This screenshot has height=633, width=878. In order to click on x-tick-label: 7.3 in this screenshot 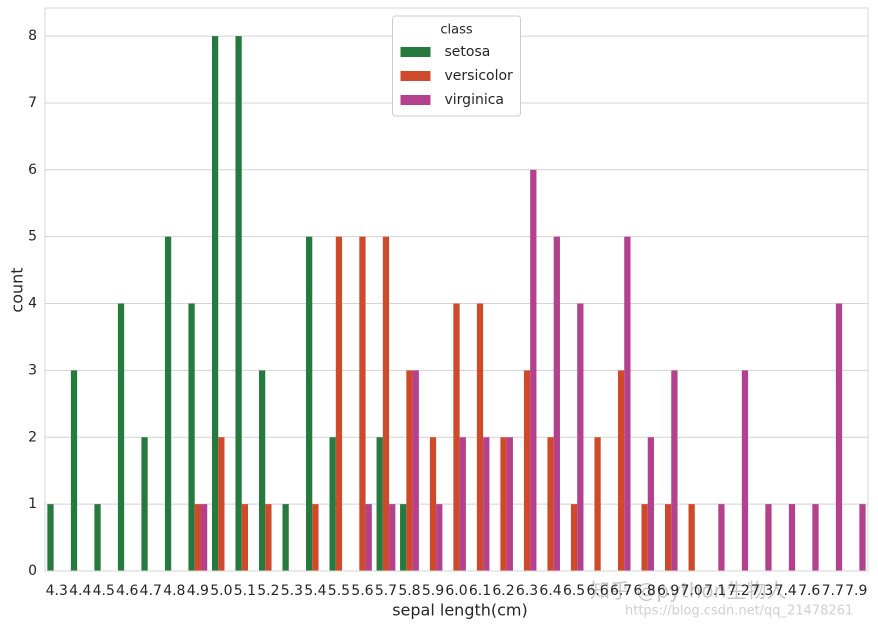, I will do `click(762, 591)`.